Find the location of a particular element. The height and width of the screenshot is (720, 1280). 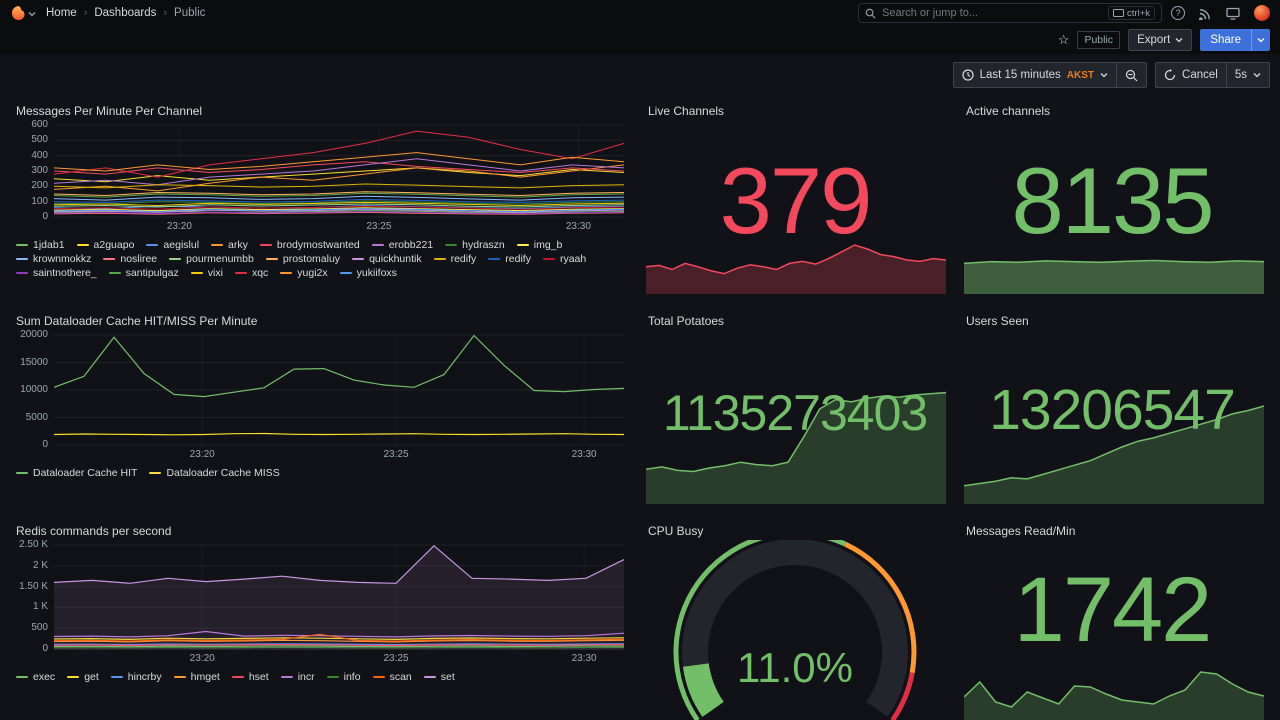

timeseries-chart: 0 500 1 K 1.50 K 2 K 2.50 K 23:20 23:25 23:30 is located at coordinates (320, 602).